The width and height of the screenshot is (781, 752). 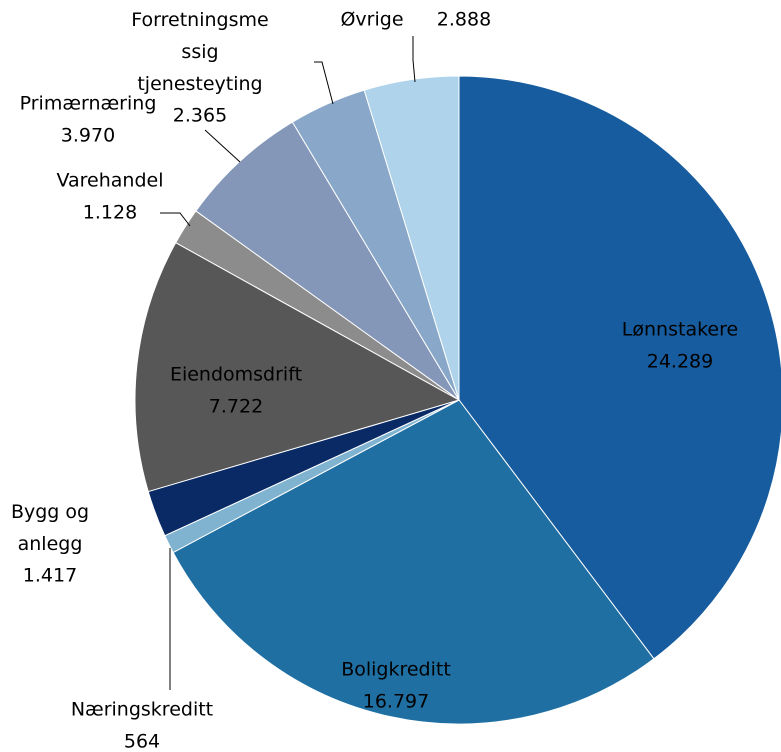 I want to click on slice-label: Lønnstakere, so click(x=680, y=330).